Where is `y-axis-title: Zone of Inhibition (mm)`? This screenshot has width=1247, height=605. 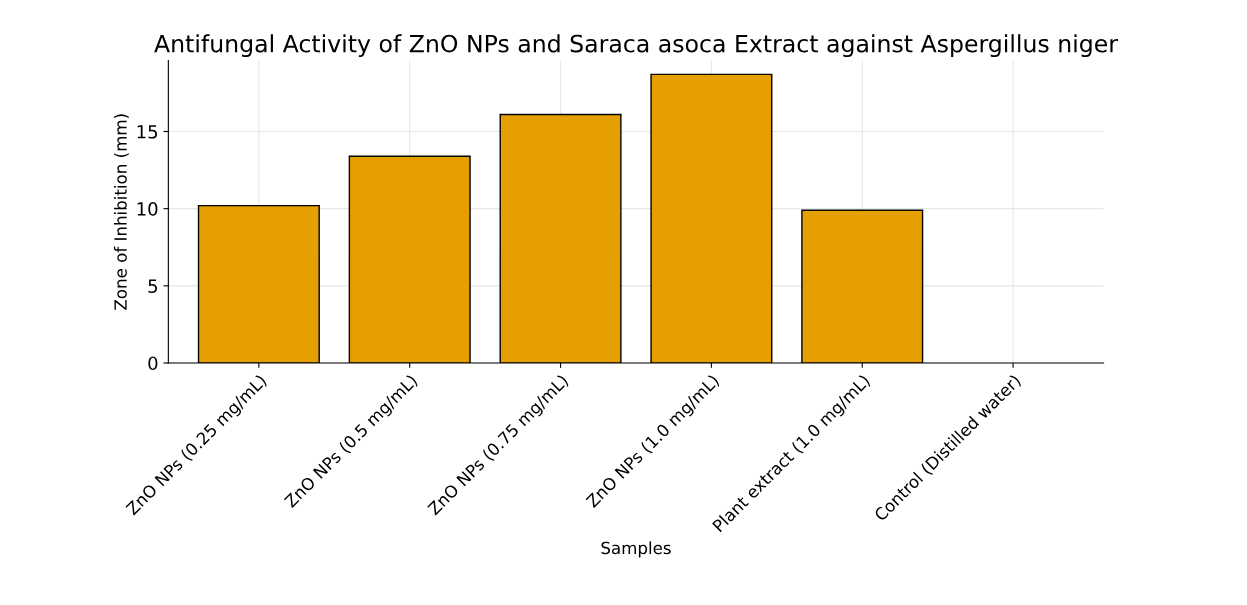
y-axis-title: Zone of Inhibition (mm) is located at coordinates (121, 212).